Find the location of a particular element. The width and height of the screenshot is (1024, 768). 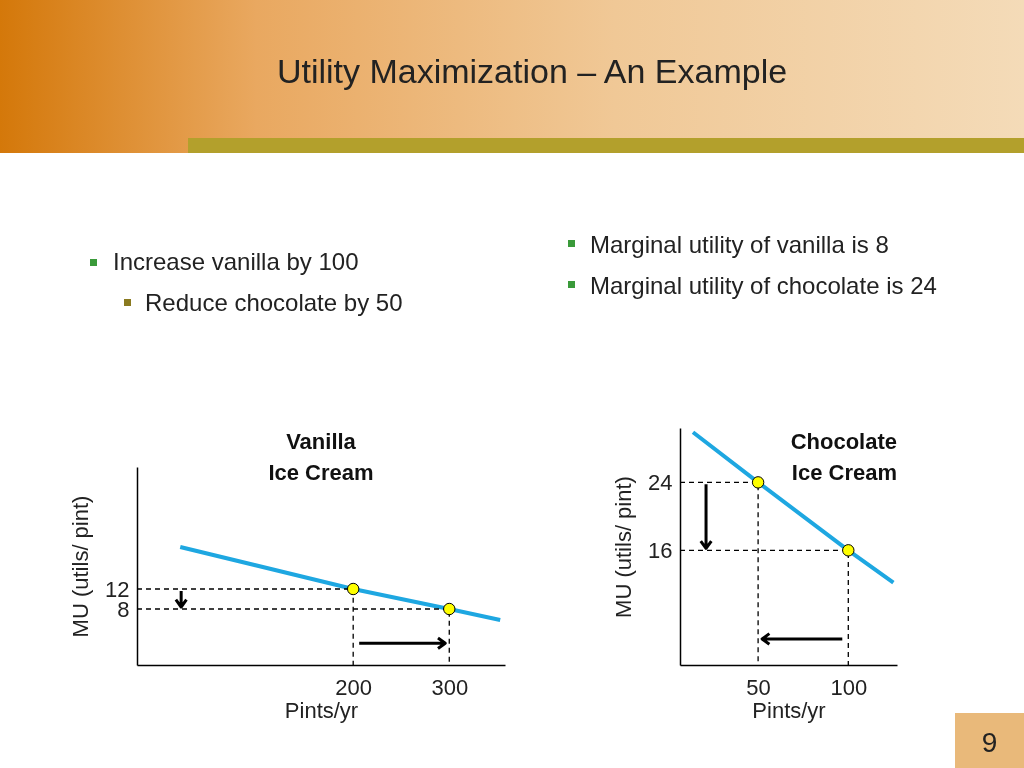

text: 9 is located at coordinates (989, 740).